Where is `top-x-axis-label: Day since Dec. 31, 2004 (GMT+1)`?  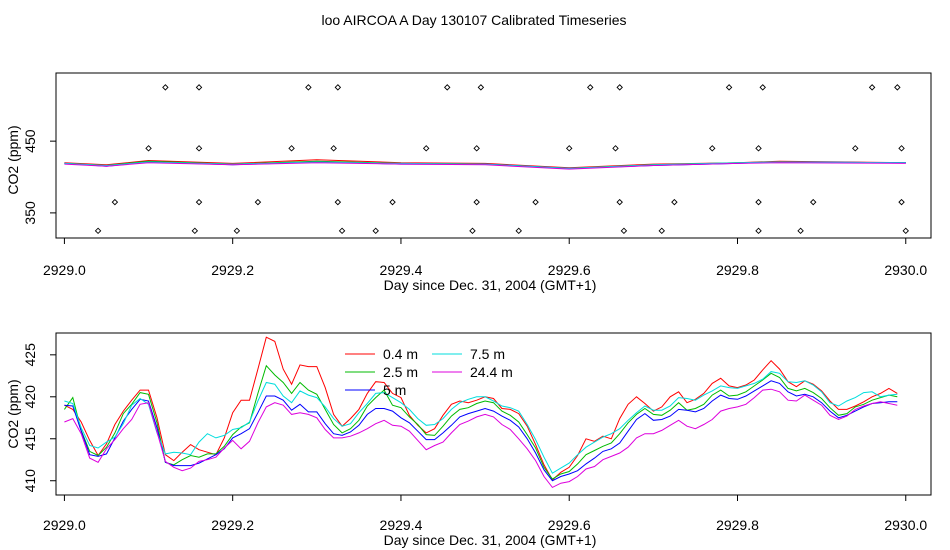
top-x-axis-label: Day since Dec. 31, 2004 (GMT+1) is located at coordinates (490, 285).